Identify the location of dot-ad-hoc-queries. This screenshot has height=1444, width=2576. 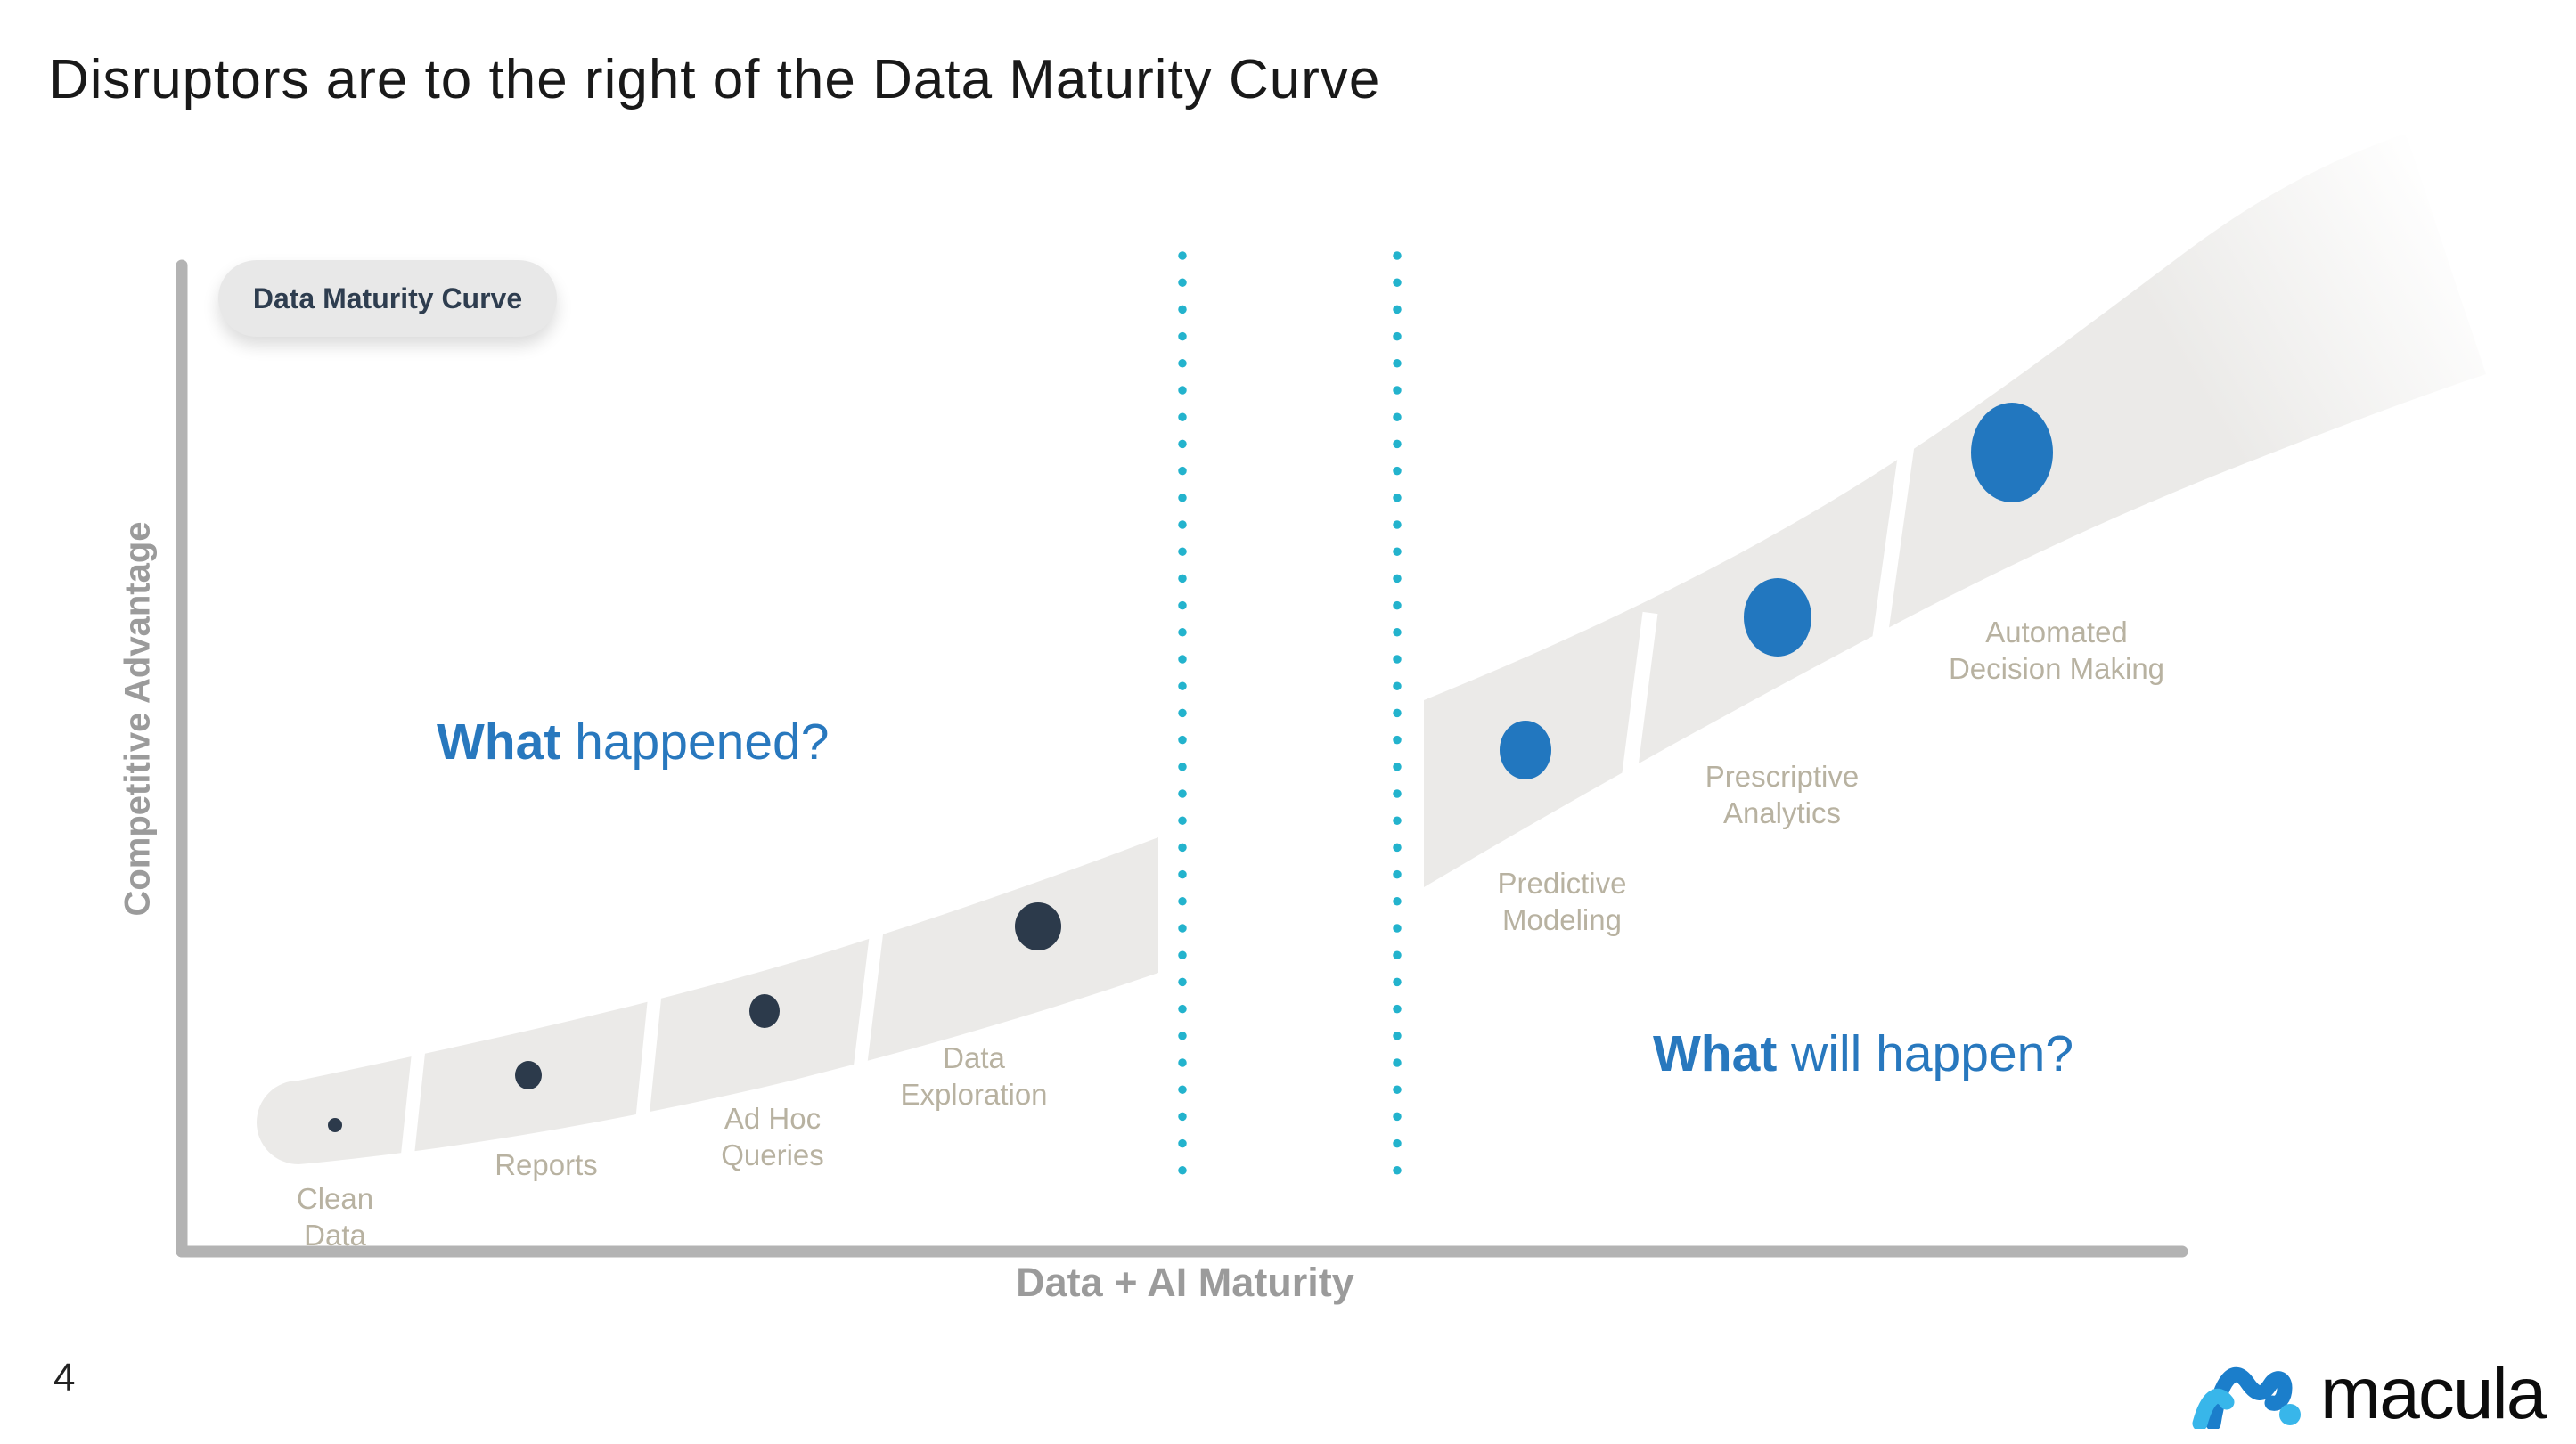
(764, 1011).